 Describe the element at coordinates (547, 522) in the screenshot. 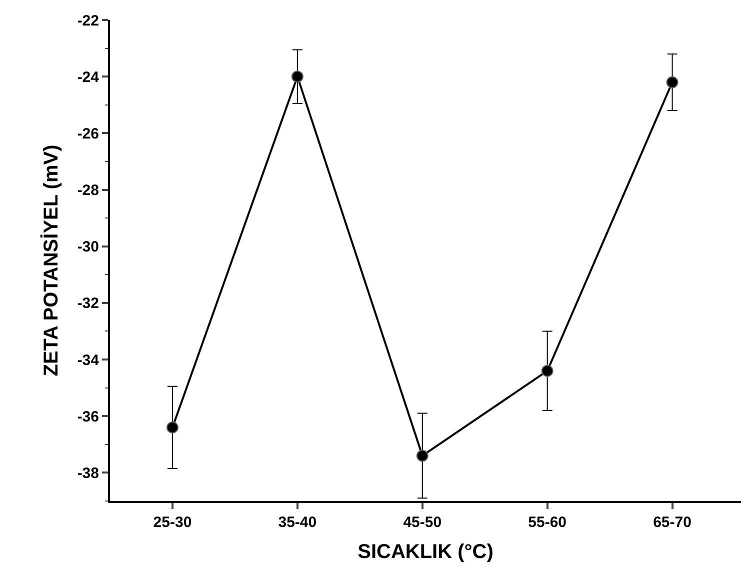

I see `x-tick-label: 55-60` at that location.